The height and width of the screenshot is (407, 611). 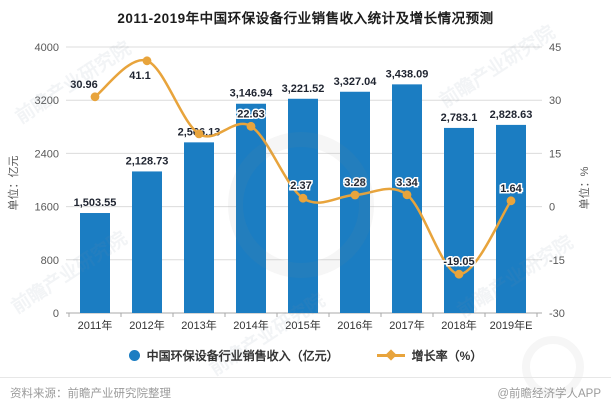 What do you see at coordinates (146, 325) in the screenshot?
I see `x-axis-label: 2012年` at bounding box center [146, 325].